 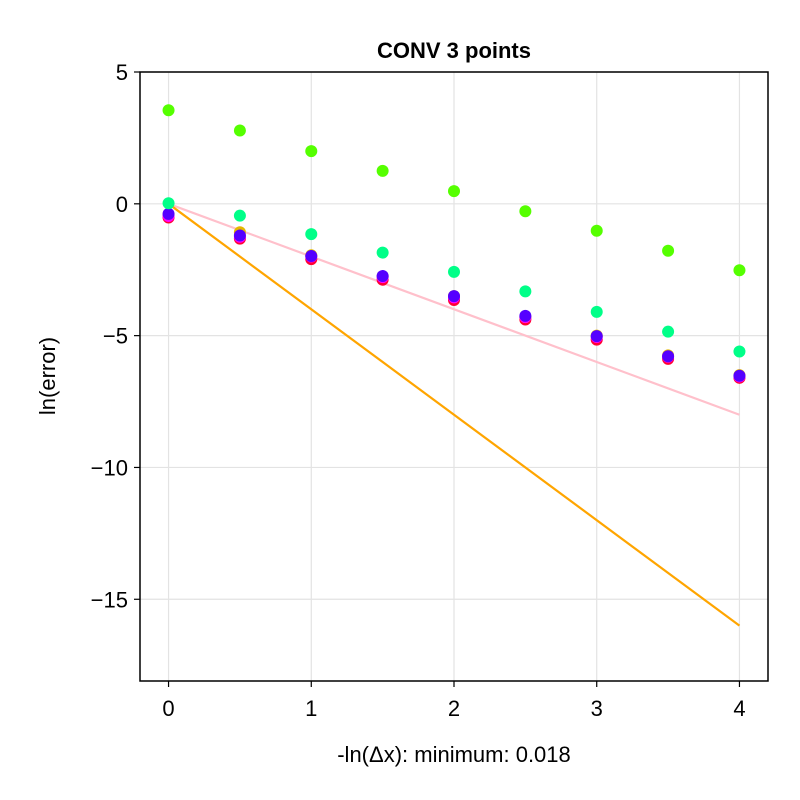 What do you see at coordinates (454, 50) in the screenshot?
I see `chart-title: CONV 3 points` at bounding box center [454, 50].